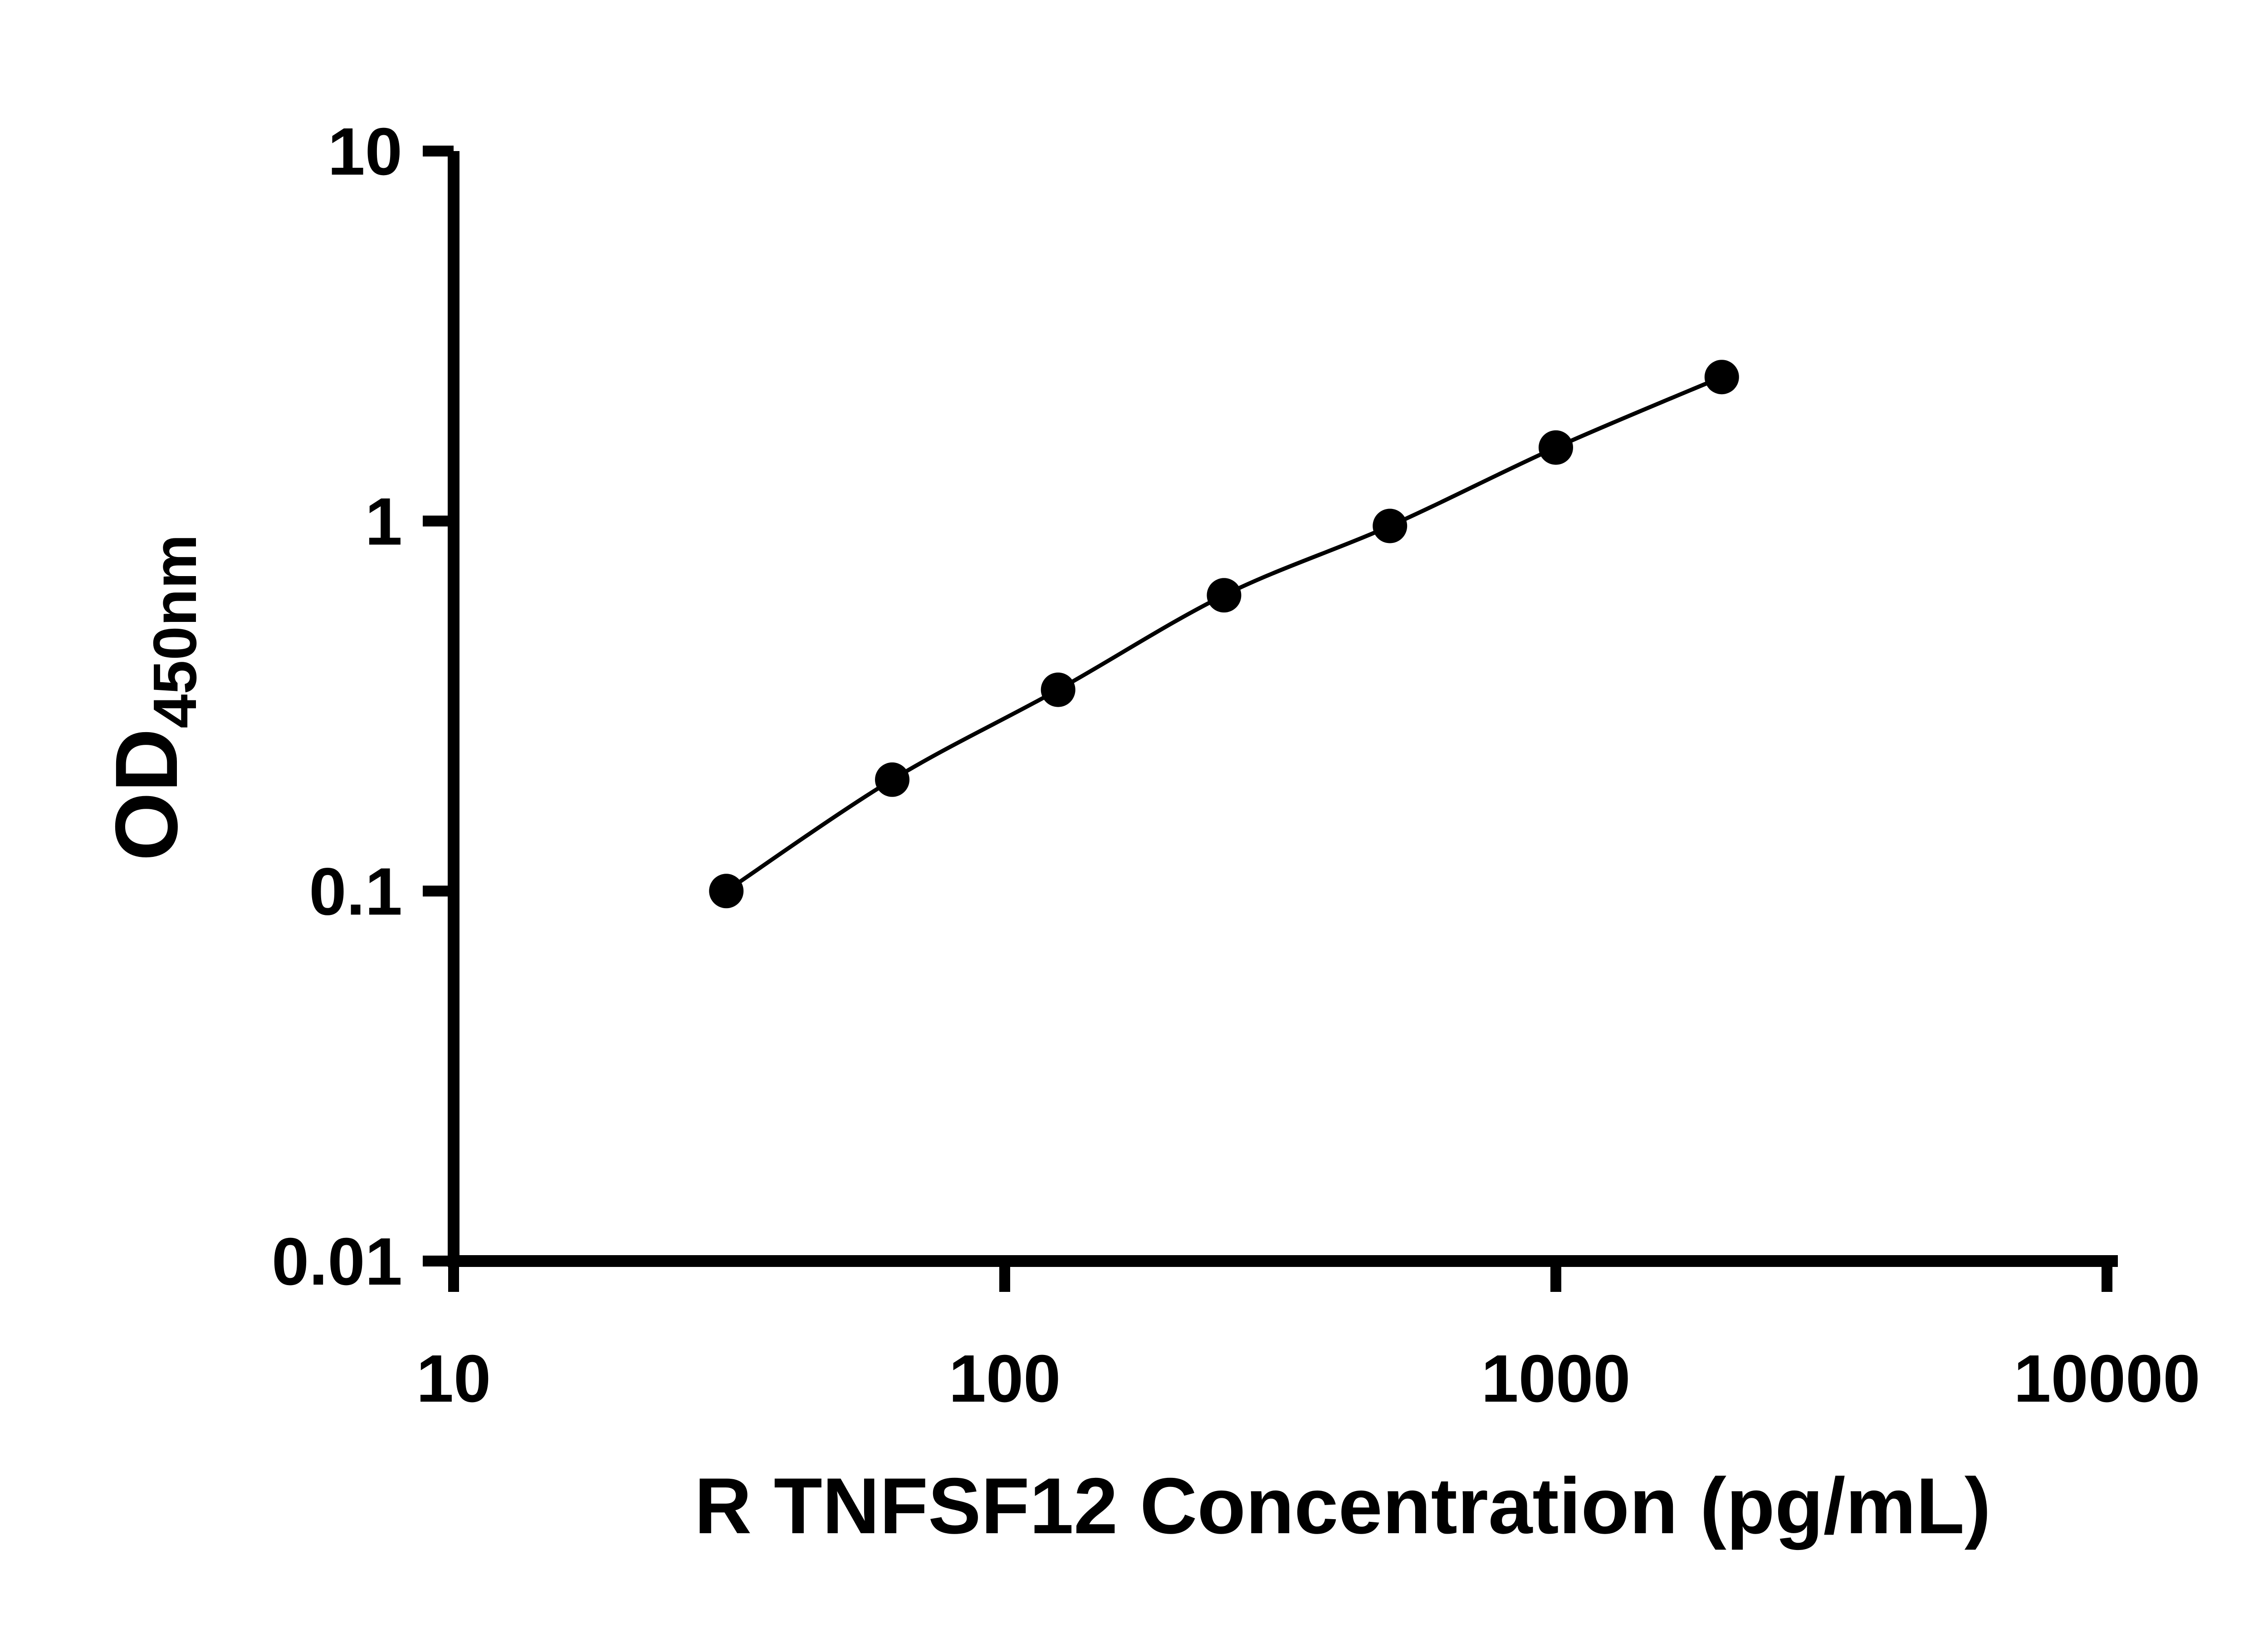  Describe the element at coordinates (337, 1261) in the screenshot. I see `y-axis-tick-label: 0.01` at that location.